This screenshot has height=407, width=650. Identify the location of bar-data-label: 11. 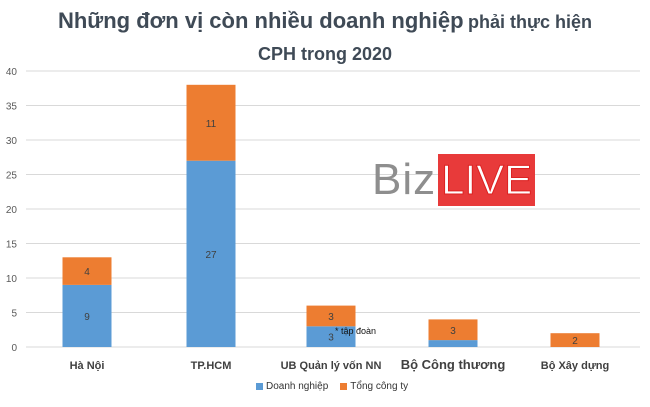
(211, 124).